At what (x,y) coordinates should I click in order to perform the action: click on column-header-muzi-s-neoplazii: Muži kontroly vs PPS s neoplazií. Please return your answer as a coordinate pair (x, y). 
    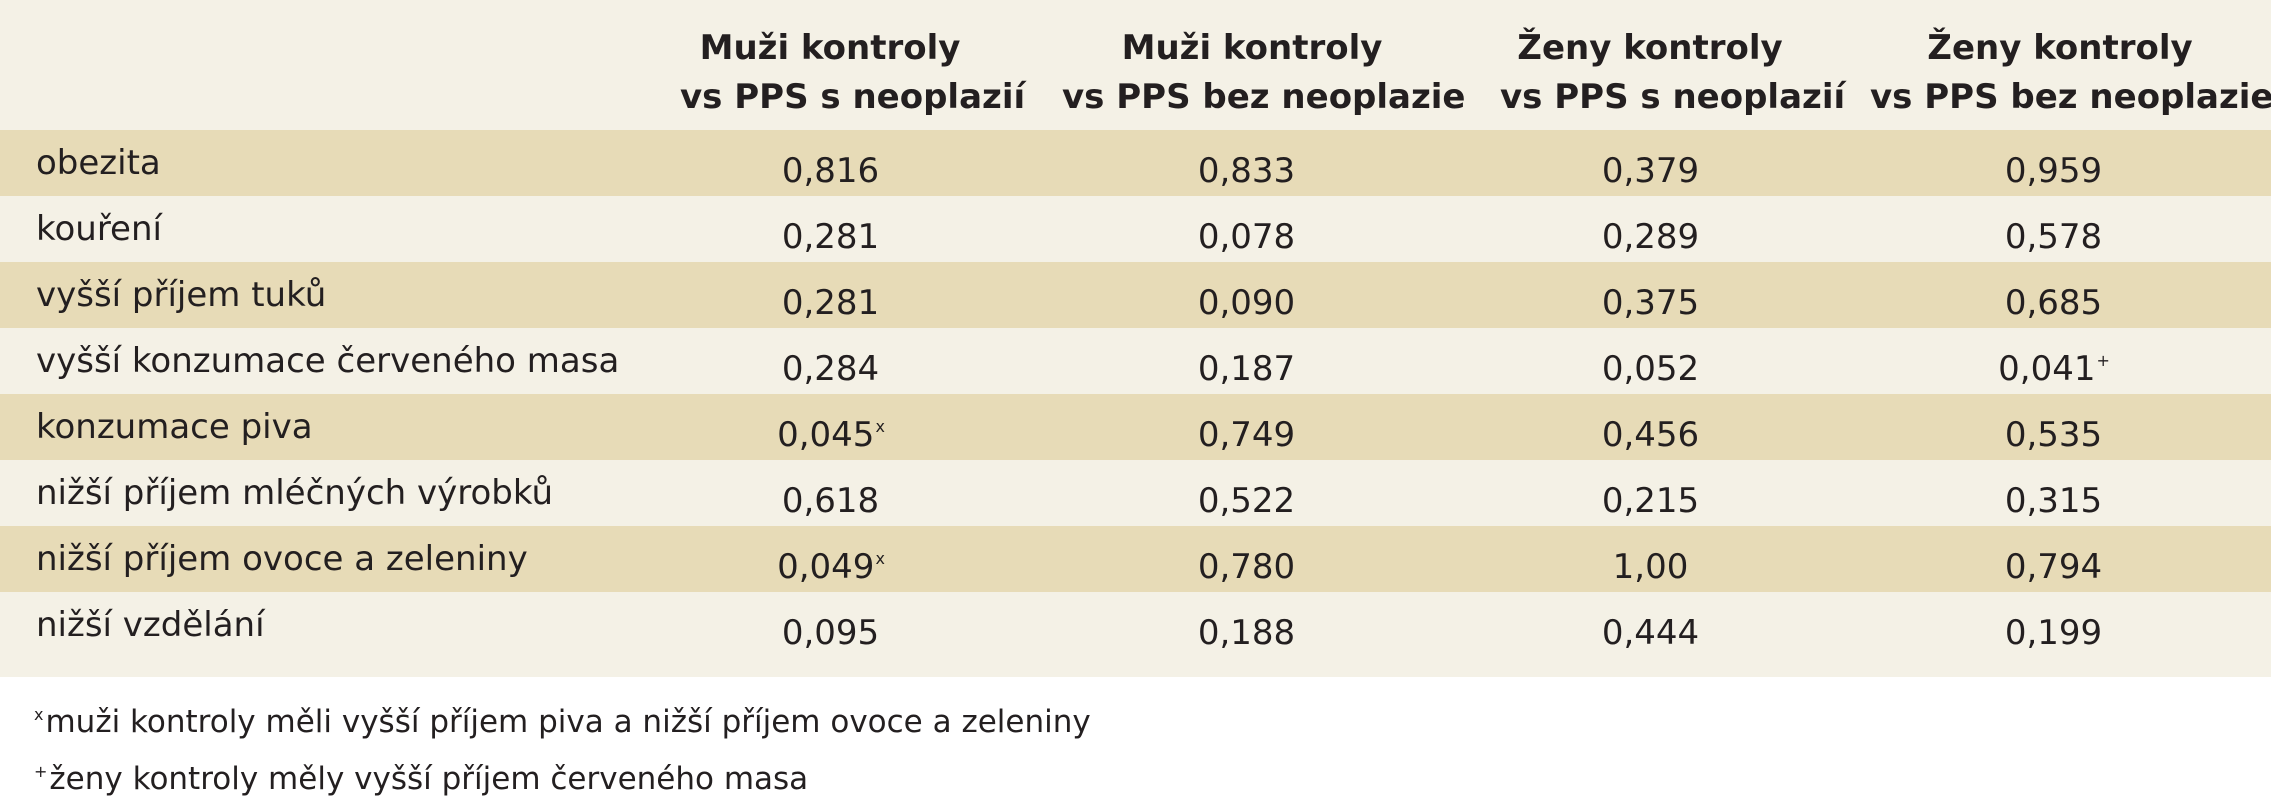
    Looking at the image, I should click on (853, 73).